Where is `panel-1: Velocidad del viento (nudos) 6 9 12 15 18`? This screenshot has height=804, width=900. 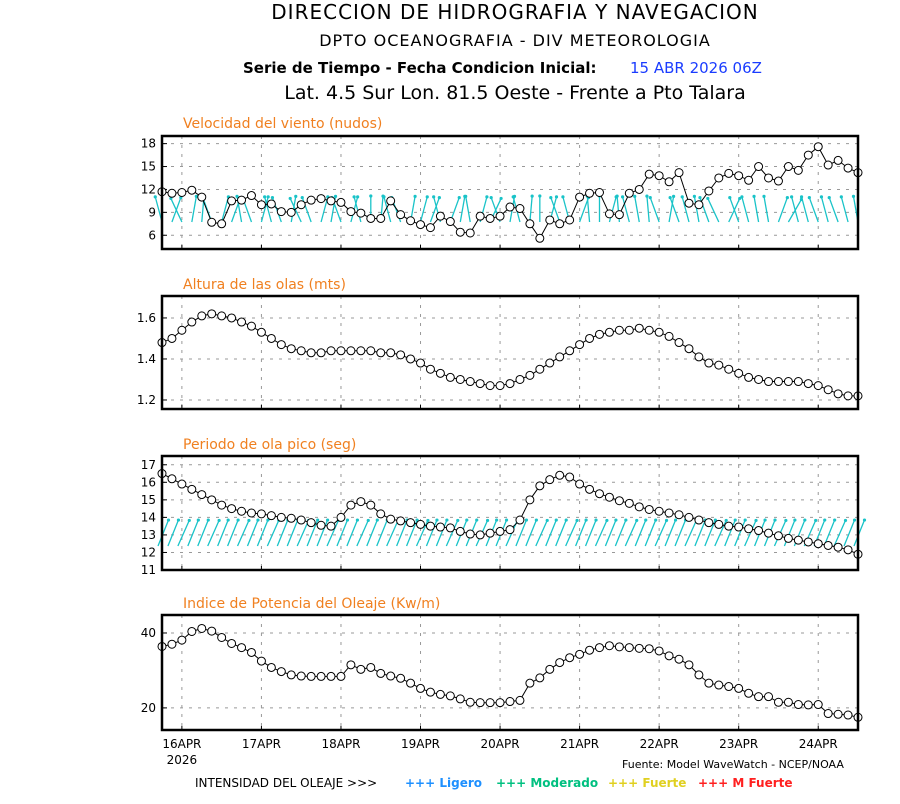 panel-1: Velocidad del viento (nudos) 6 9 12 15 18 is located at coordinates (502, 183).